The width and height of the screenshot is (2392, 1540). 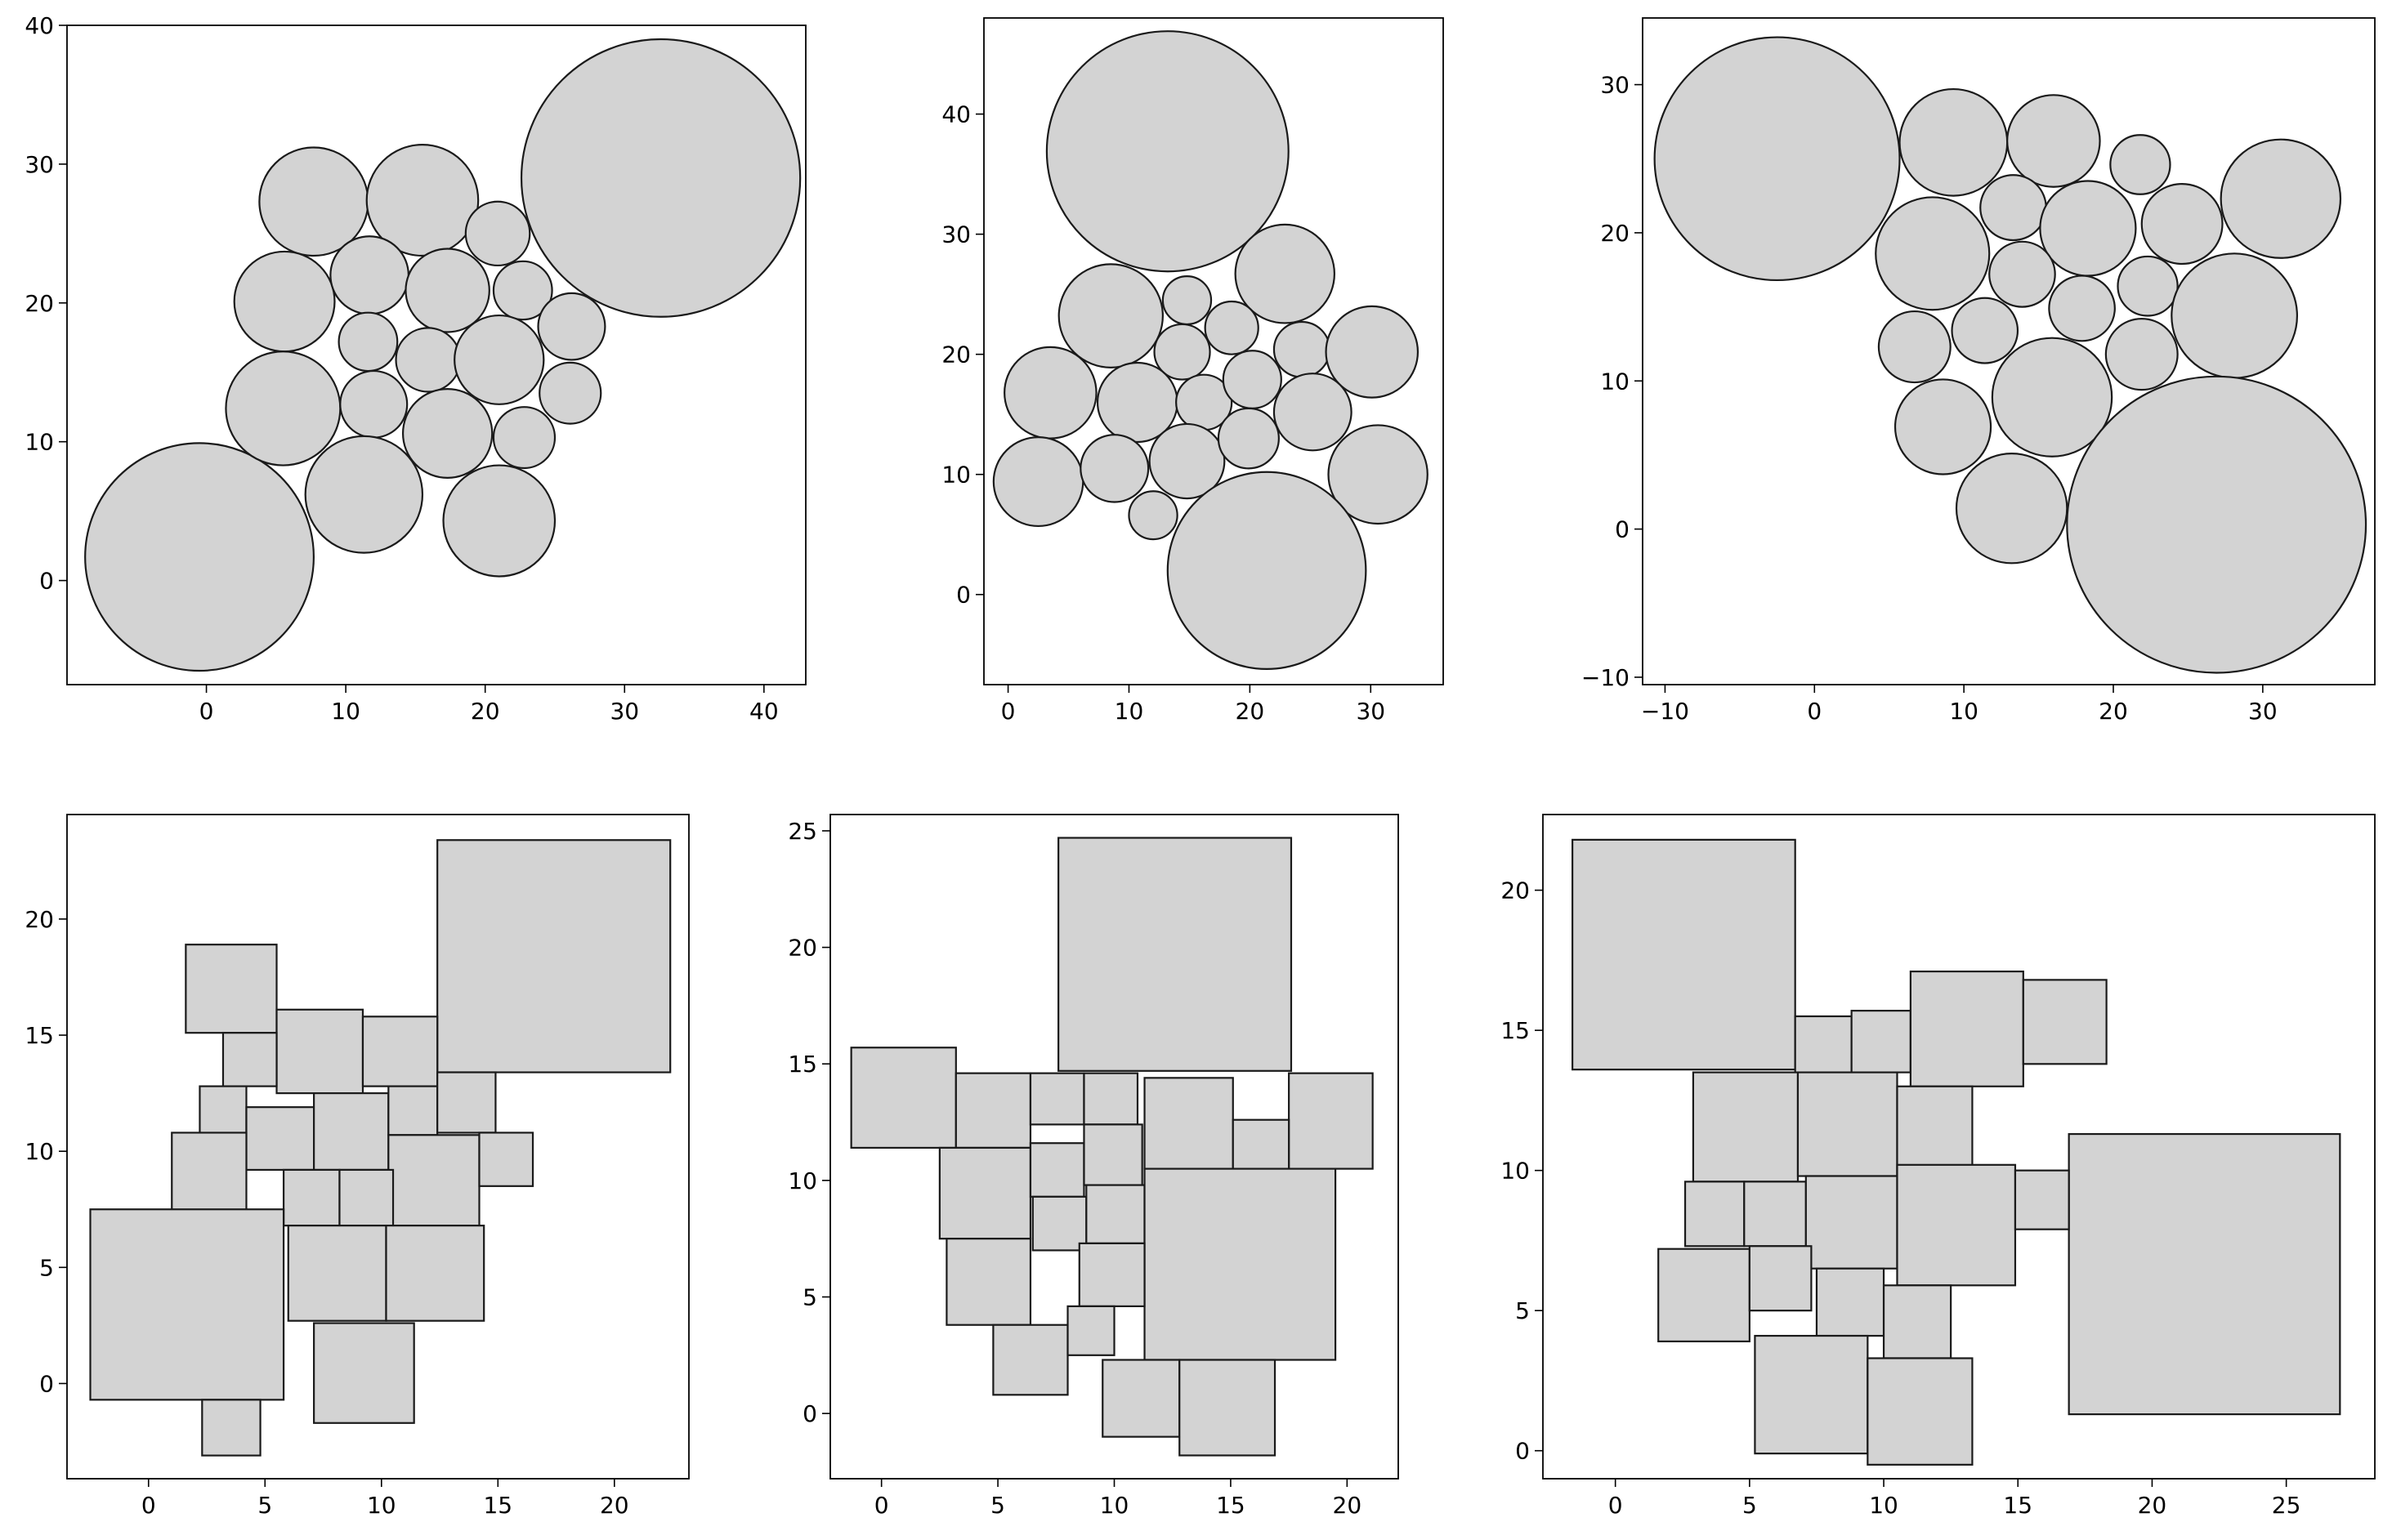 I want to click on chart-panel-2: 0 10 20 30 0 10 20 30 40, so click(x=1192, y=371).